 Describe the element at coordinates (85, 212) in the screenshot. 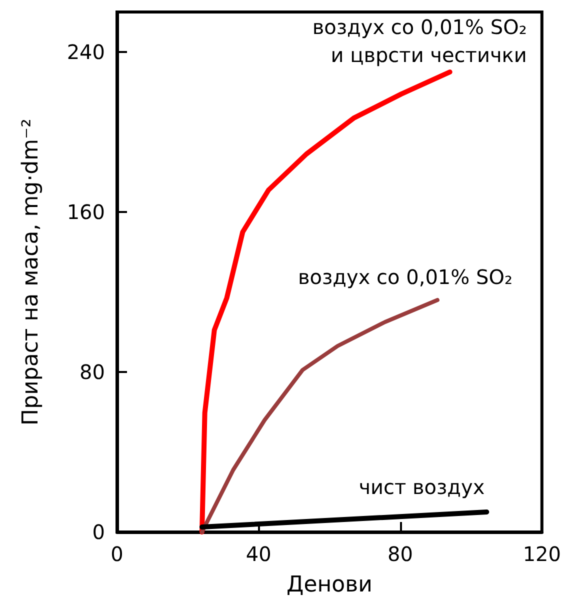

I see `y-tick-label: 160` at that location.